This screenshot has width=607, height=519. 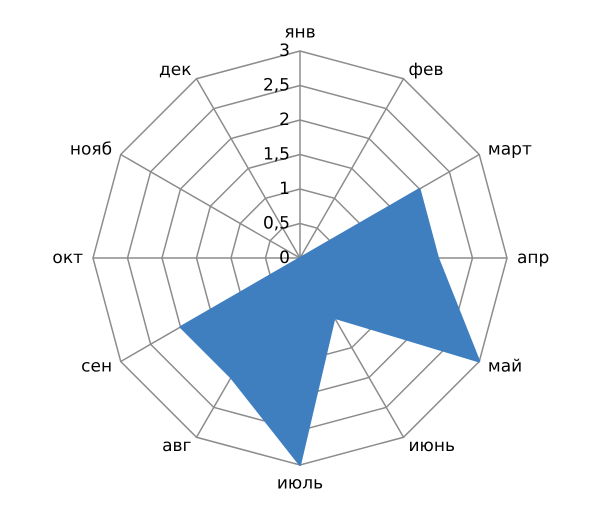 I want to click on spoke-label: март, so click(x=510, y=150).